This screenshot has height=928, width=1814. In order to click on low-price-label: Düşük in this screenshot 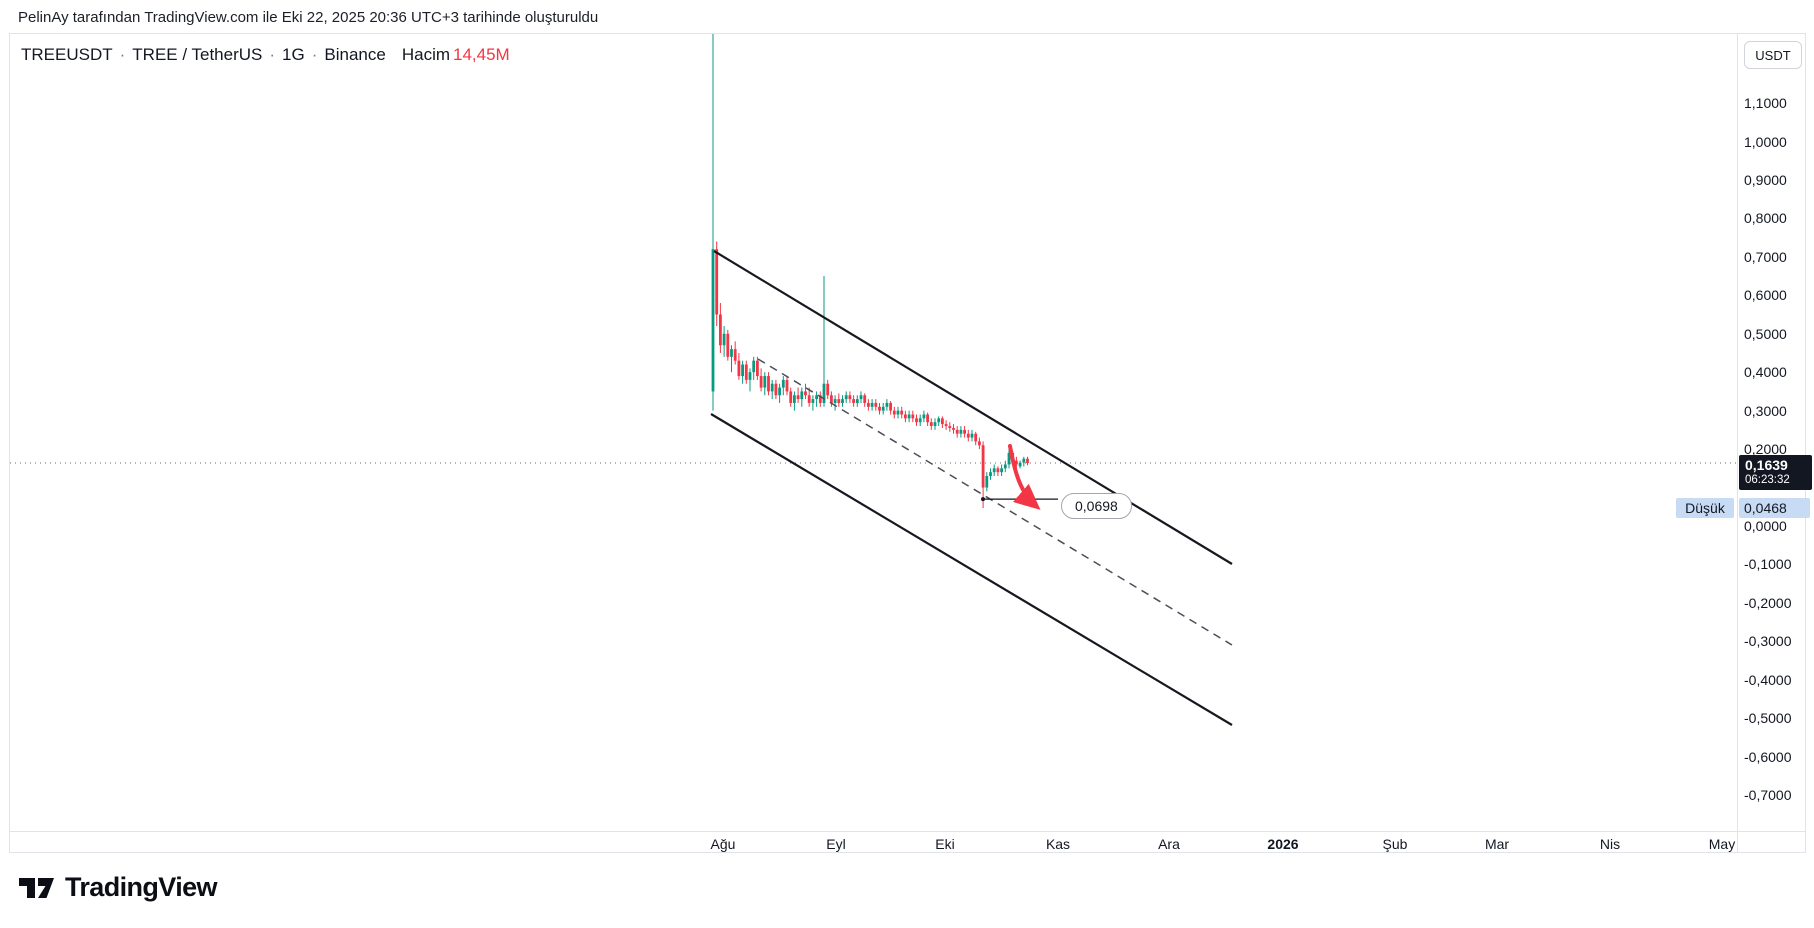, I will do `click(1705, 508)`.